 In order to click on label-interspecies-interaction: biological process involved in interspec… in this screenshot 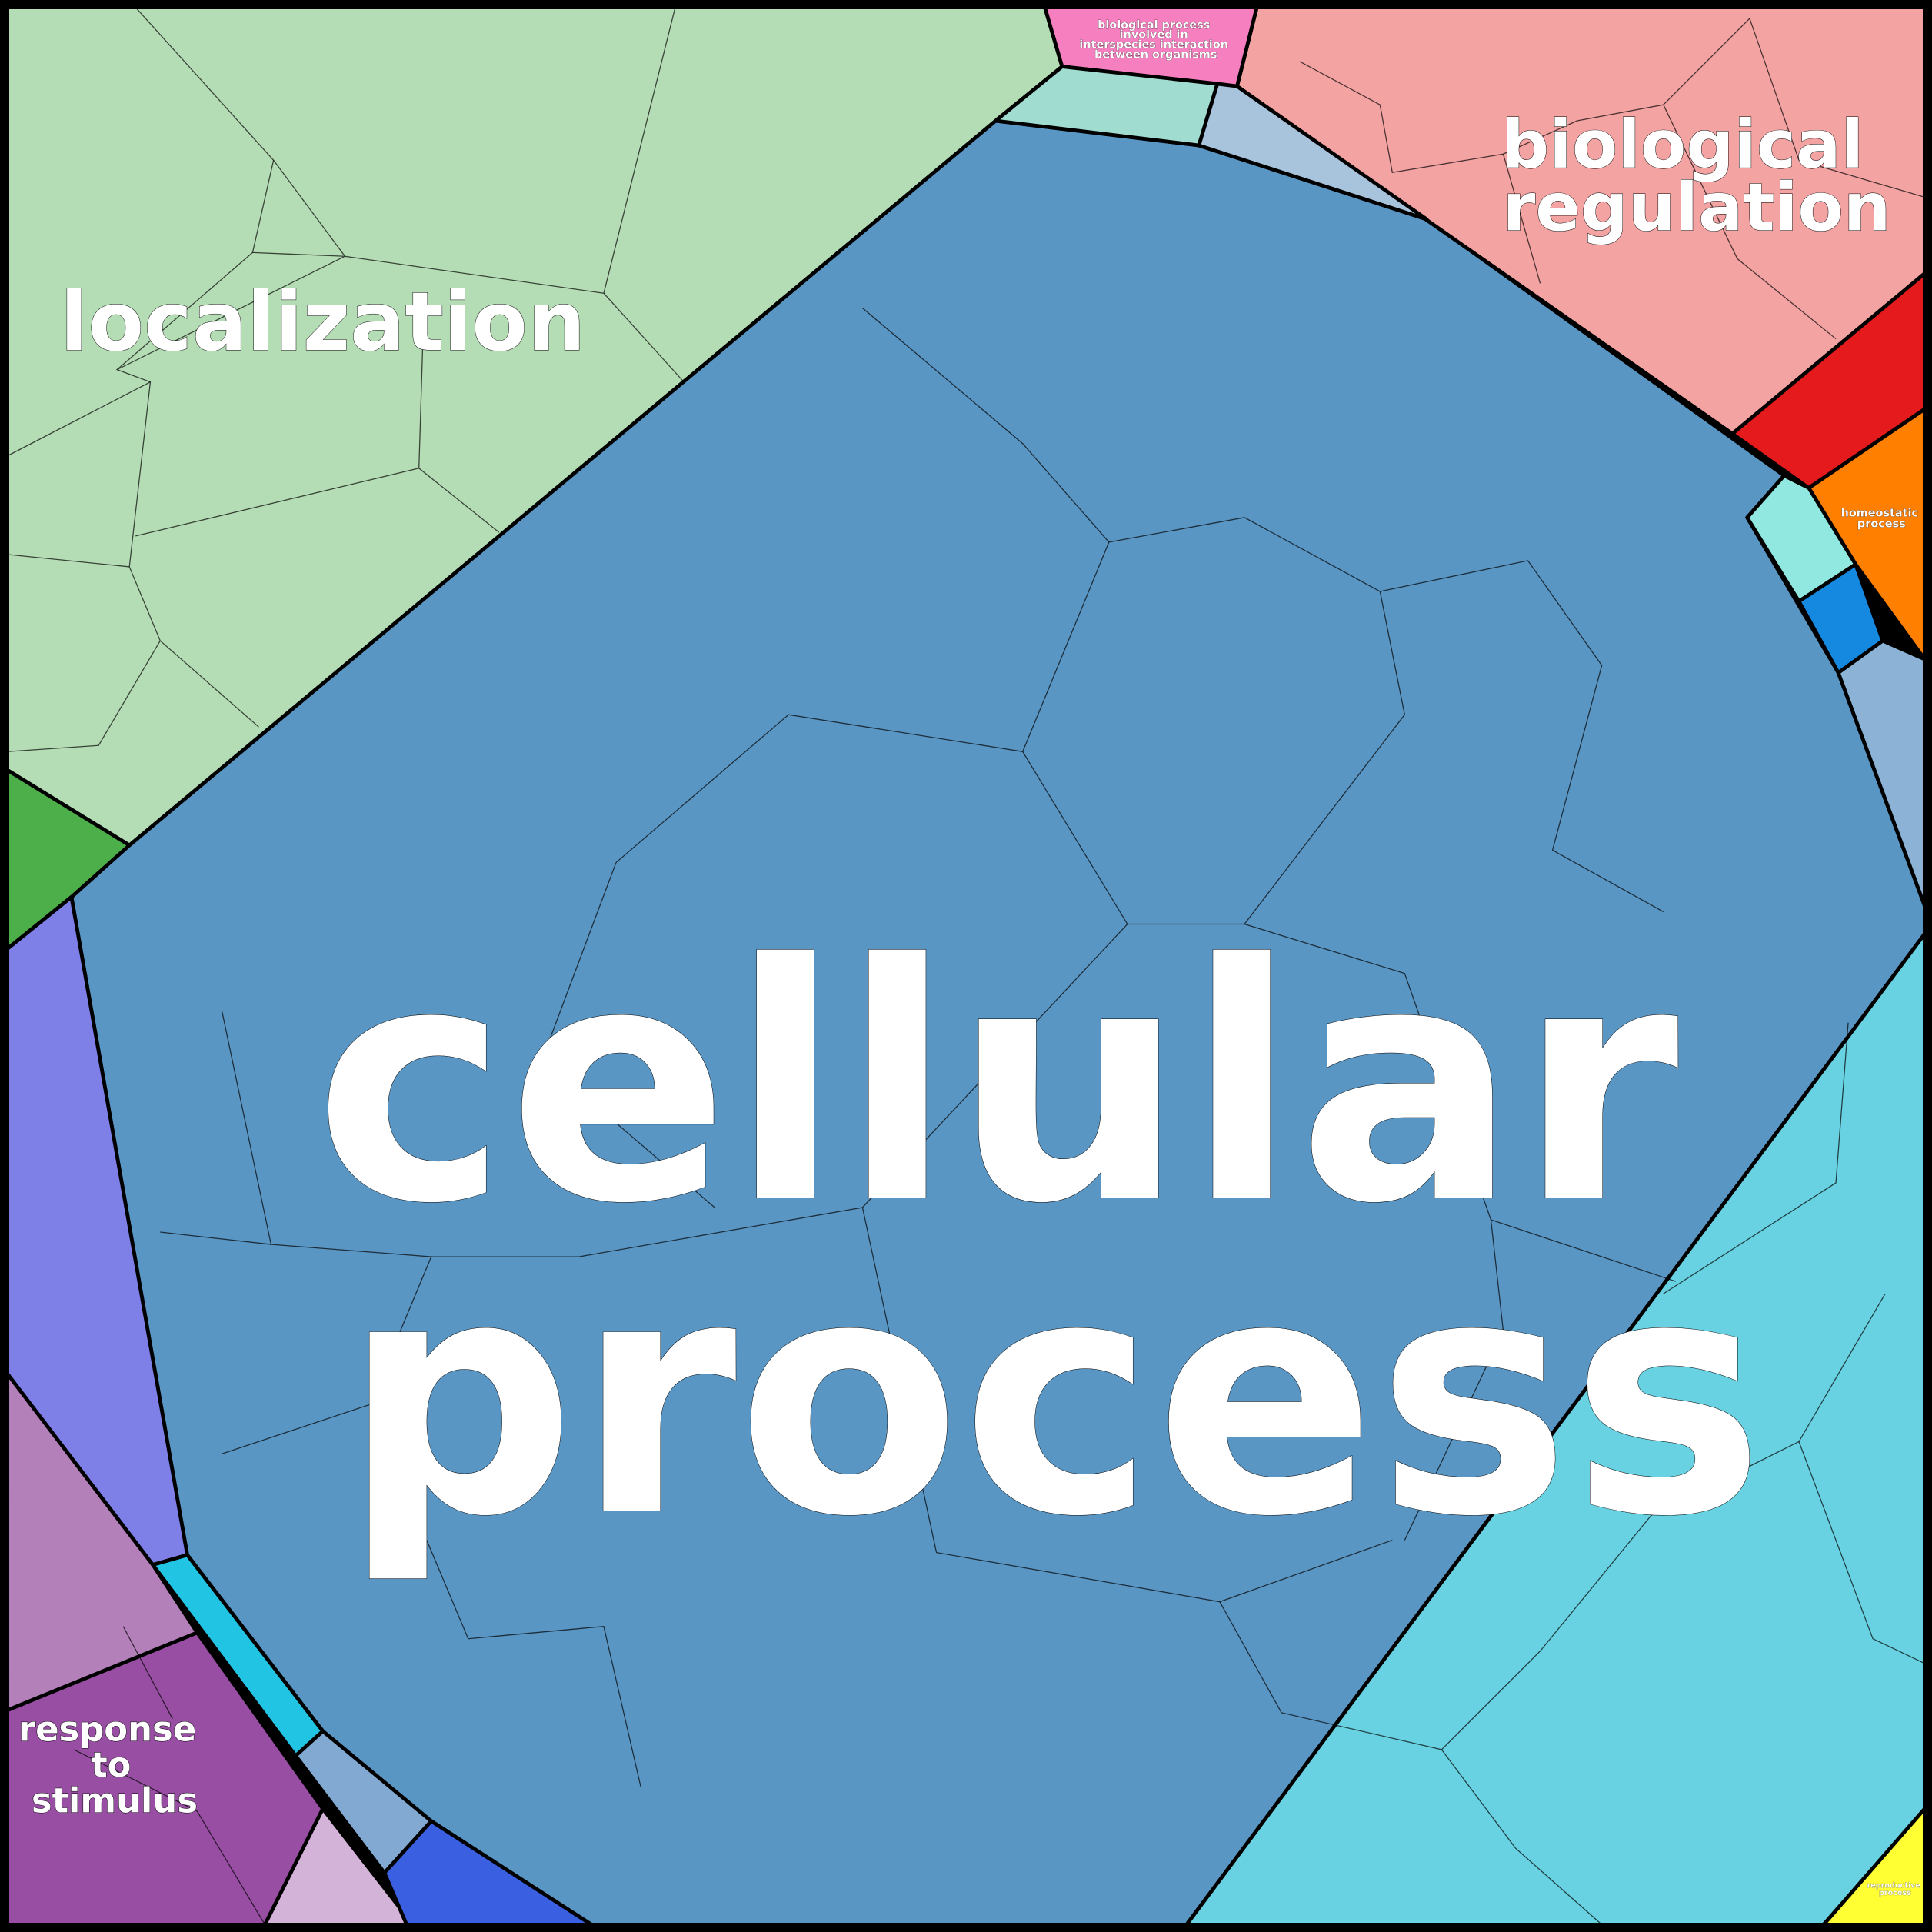, I will do `click(1155, 40)`.